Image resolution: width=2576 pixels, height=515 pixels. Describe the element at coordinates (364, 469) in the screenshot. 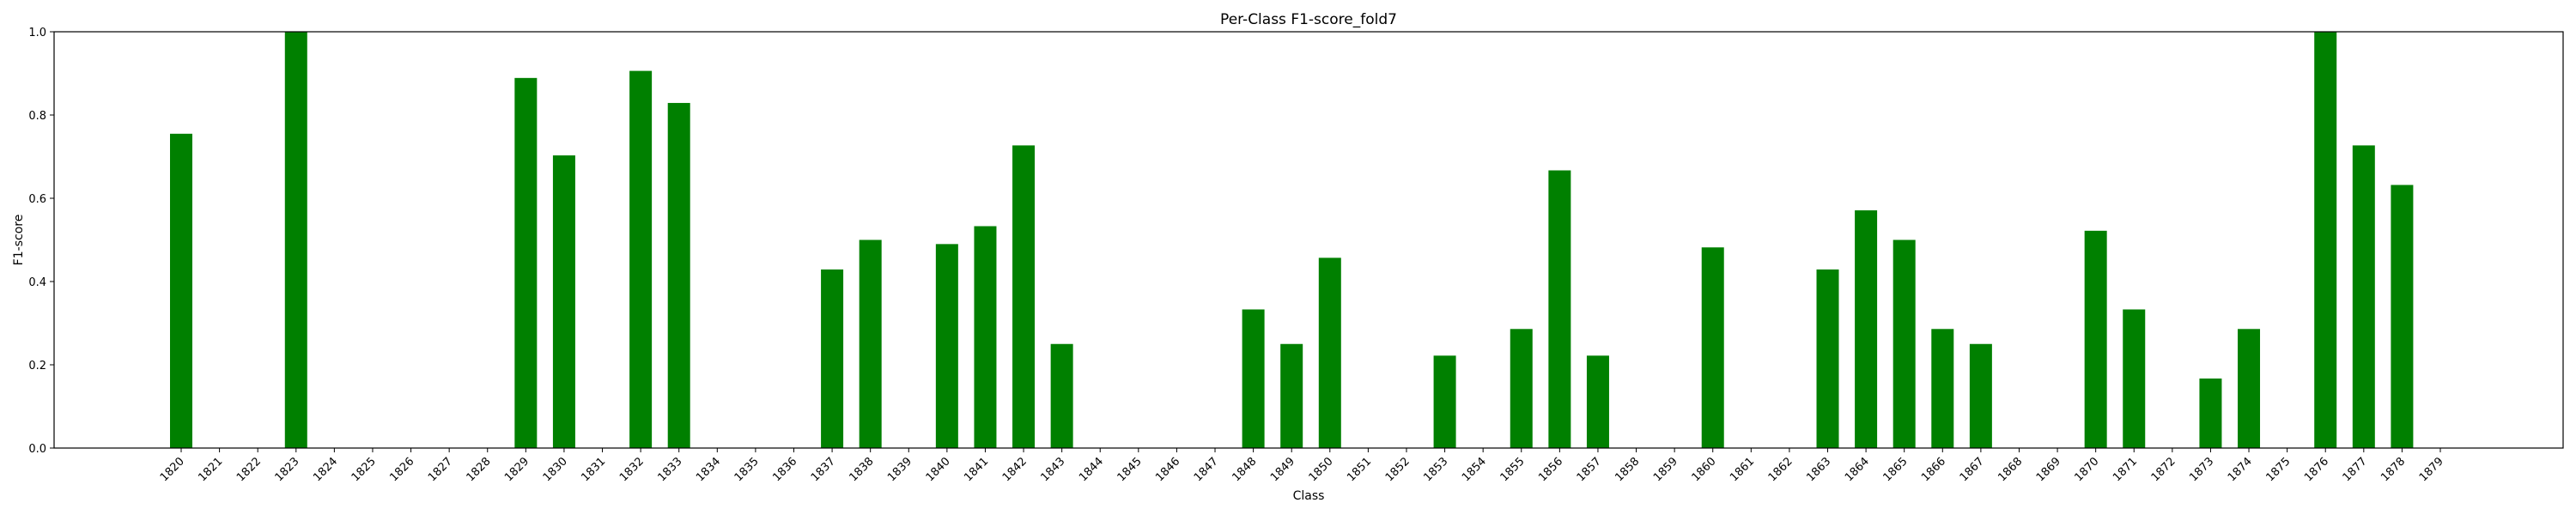

I see `x-tick-label: 1825` at that location.